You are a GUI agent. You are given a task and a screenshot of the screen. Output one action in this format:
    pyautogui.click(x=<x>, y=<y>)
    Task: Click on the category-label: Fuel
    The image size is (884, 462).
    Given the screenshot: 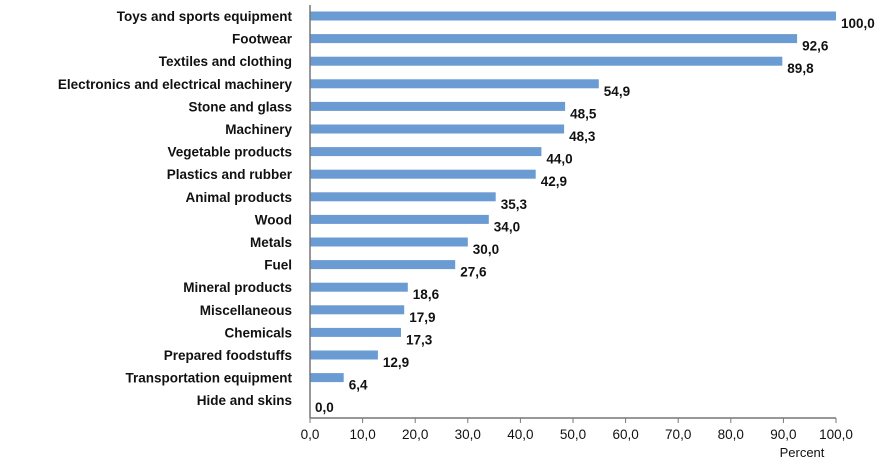 What is the action you would take?
    pyautogui.click(x=278, y=265)
    